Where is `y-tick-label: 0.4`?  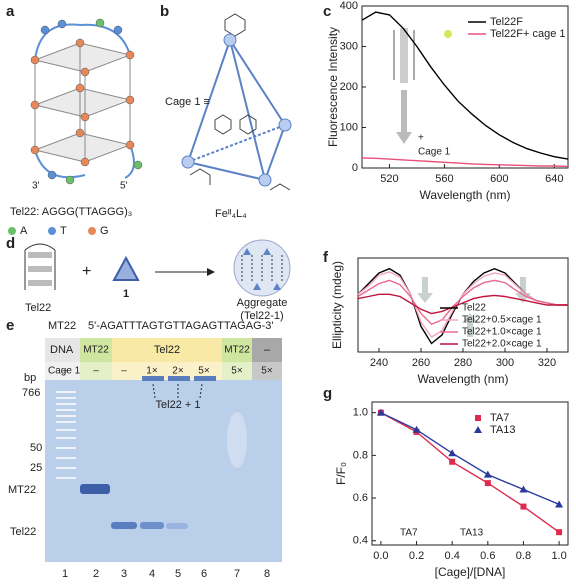
y-tick-label: 0.4 is located at coordinates (360, 541).